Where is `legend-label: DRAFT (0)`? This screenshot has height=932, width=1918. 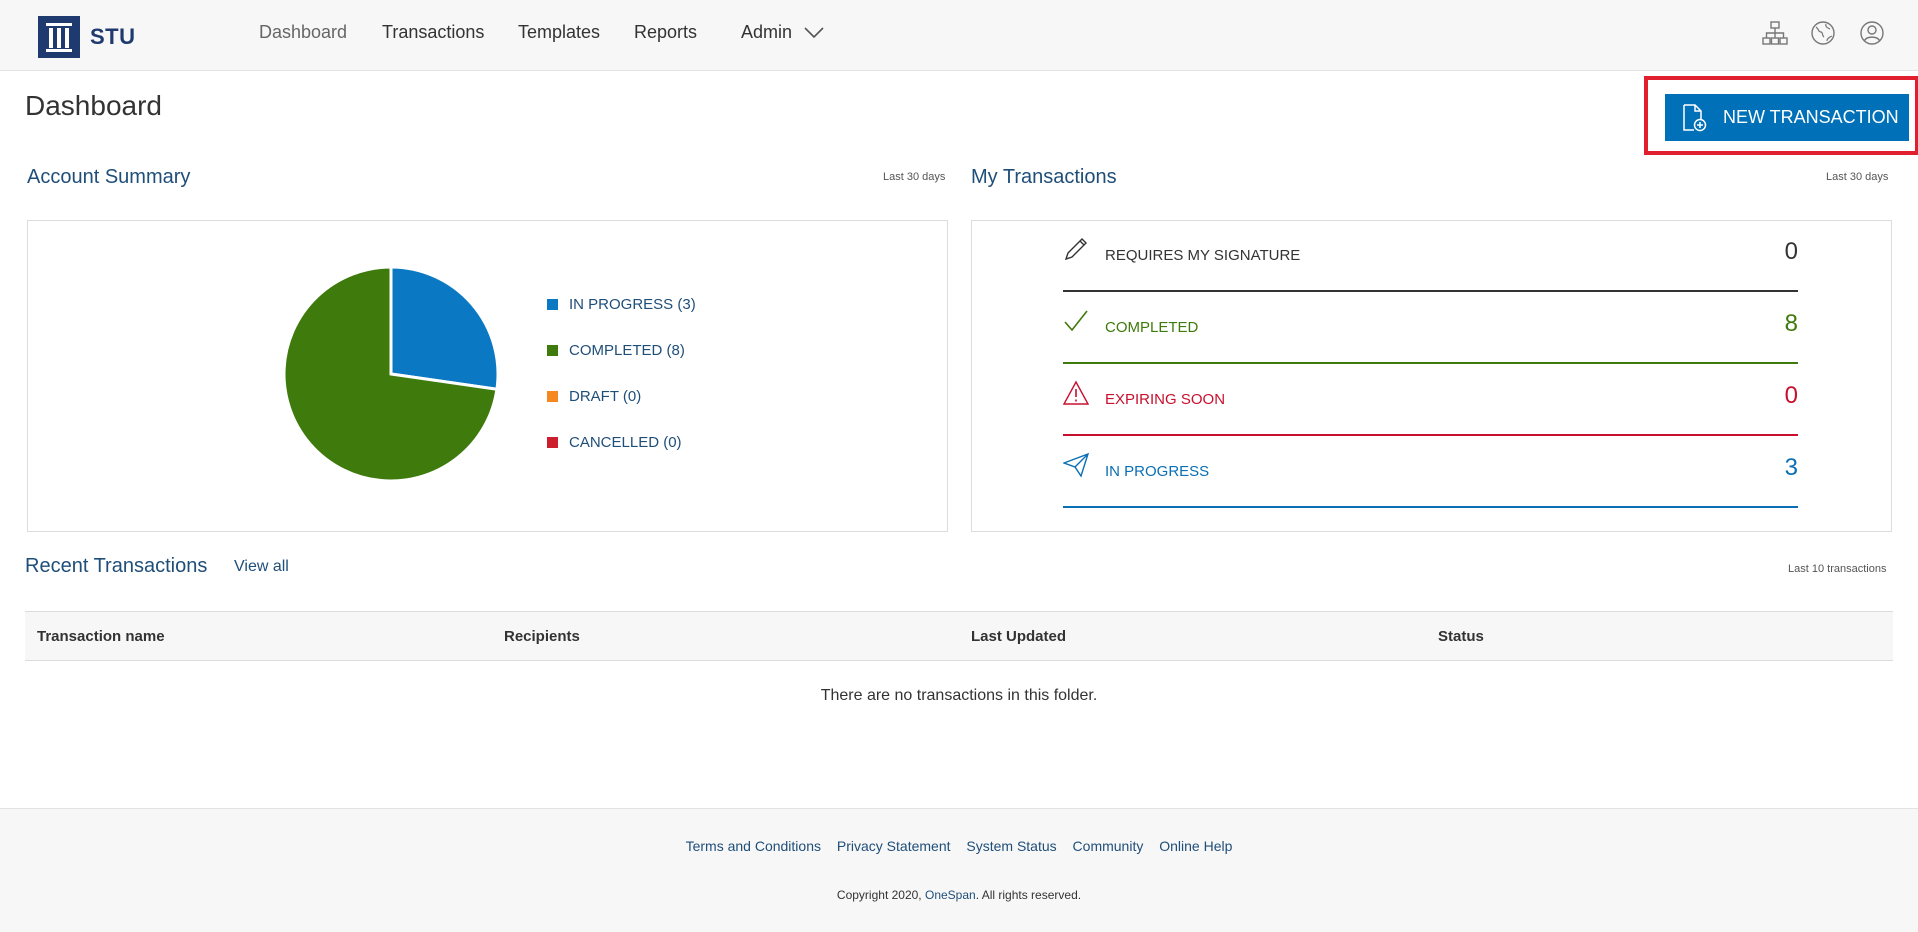 legend-label: DRAFT (0) is located at coordinates (605, 396).